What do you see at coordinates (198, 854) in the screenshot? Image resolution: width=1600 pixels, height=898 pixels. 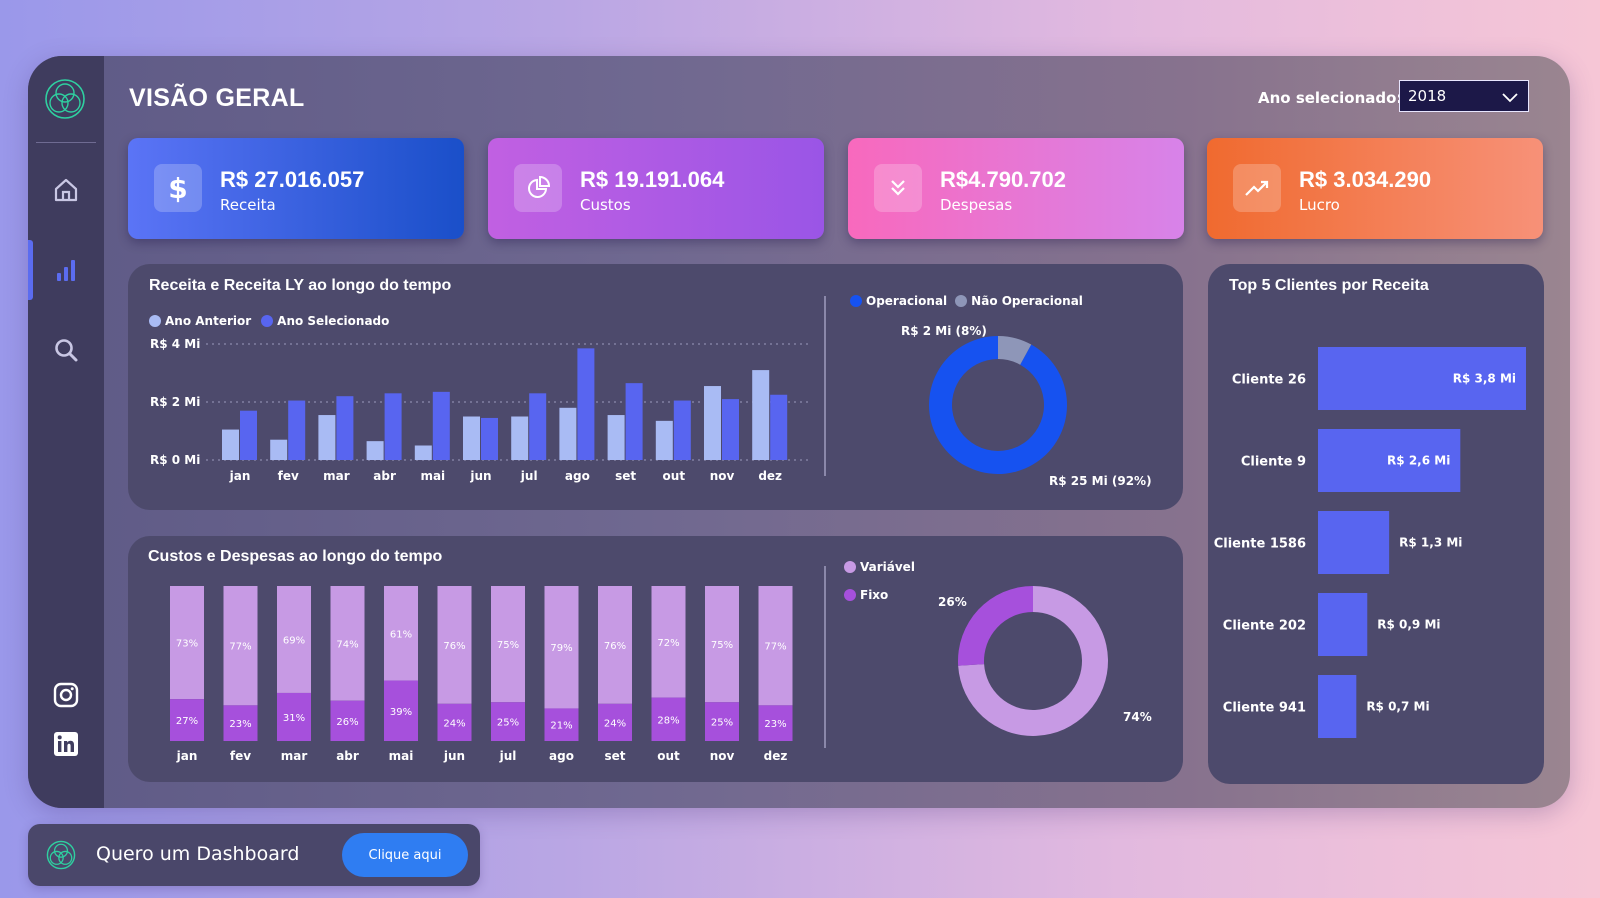 I see `promo-text: Quero um Dashboard` at bounding box center [198, 854].